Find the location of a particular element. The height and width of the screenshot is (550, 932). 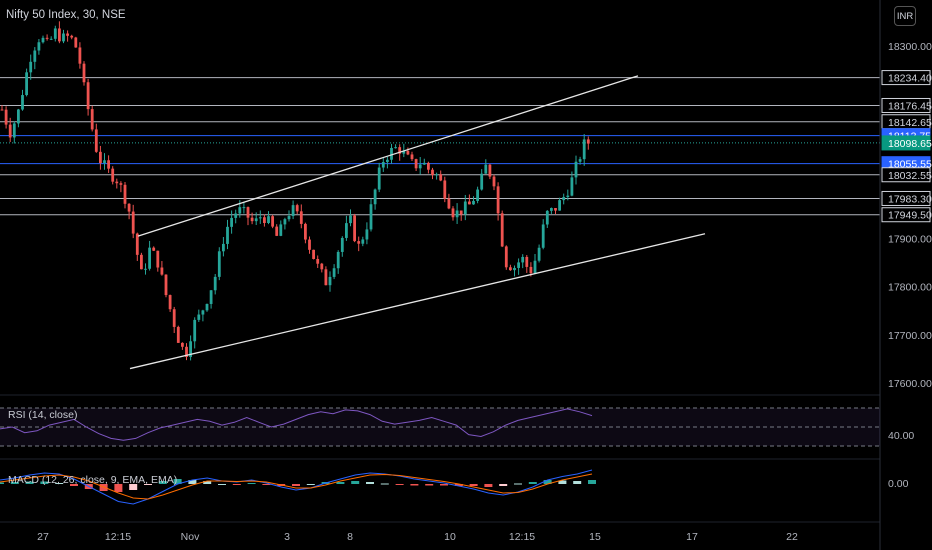

macd-panel is located at coordinates (298, 487).